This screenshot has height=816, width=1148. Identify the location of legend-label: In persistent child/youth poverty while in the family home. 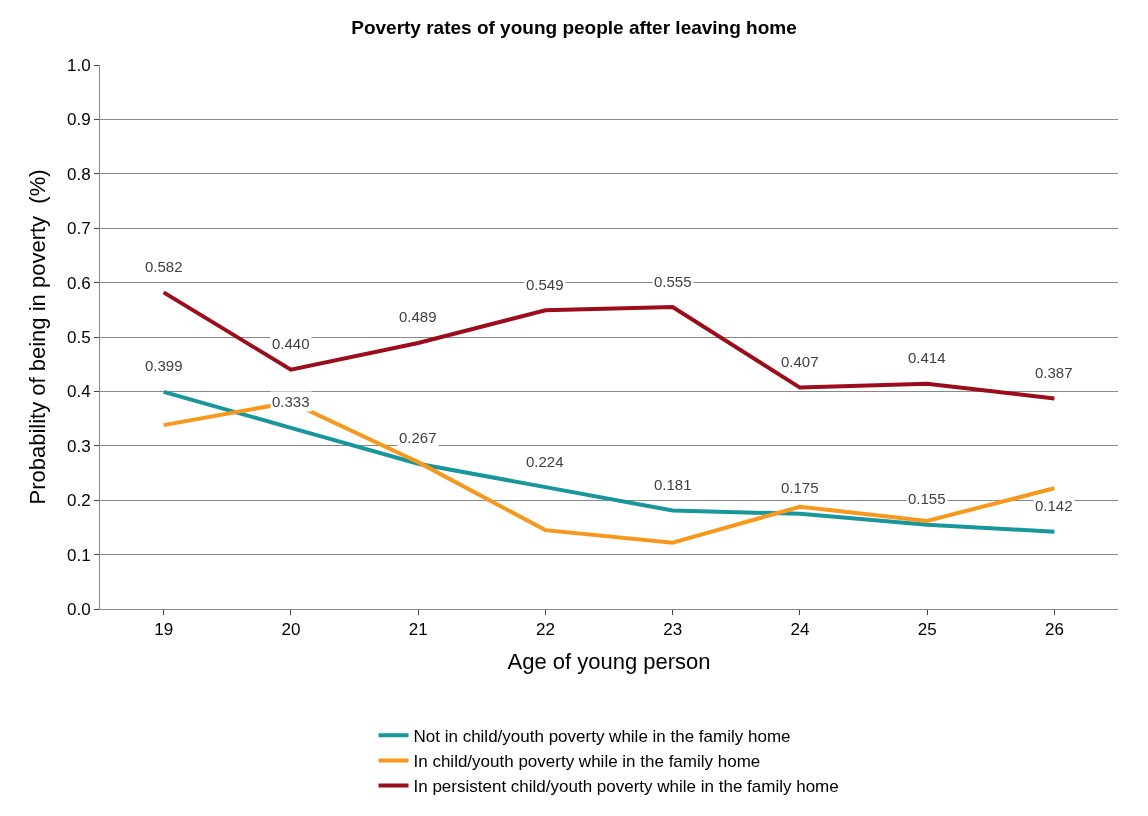
(626, 787).